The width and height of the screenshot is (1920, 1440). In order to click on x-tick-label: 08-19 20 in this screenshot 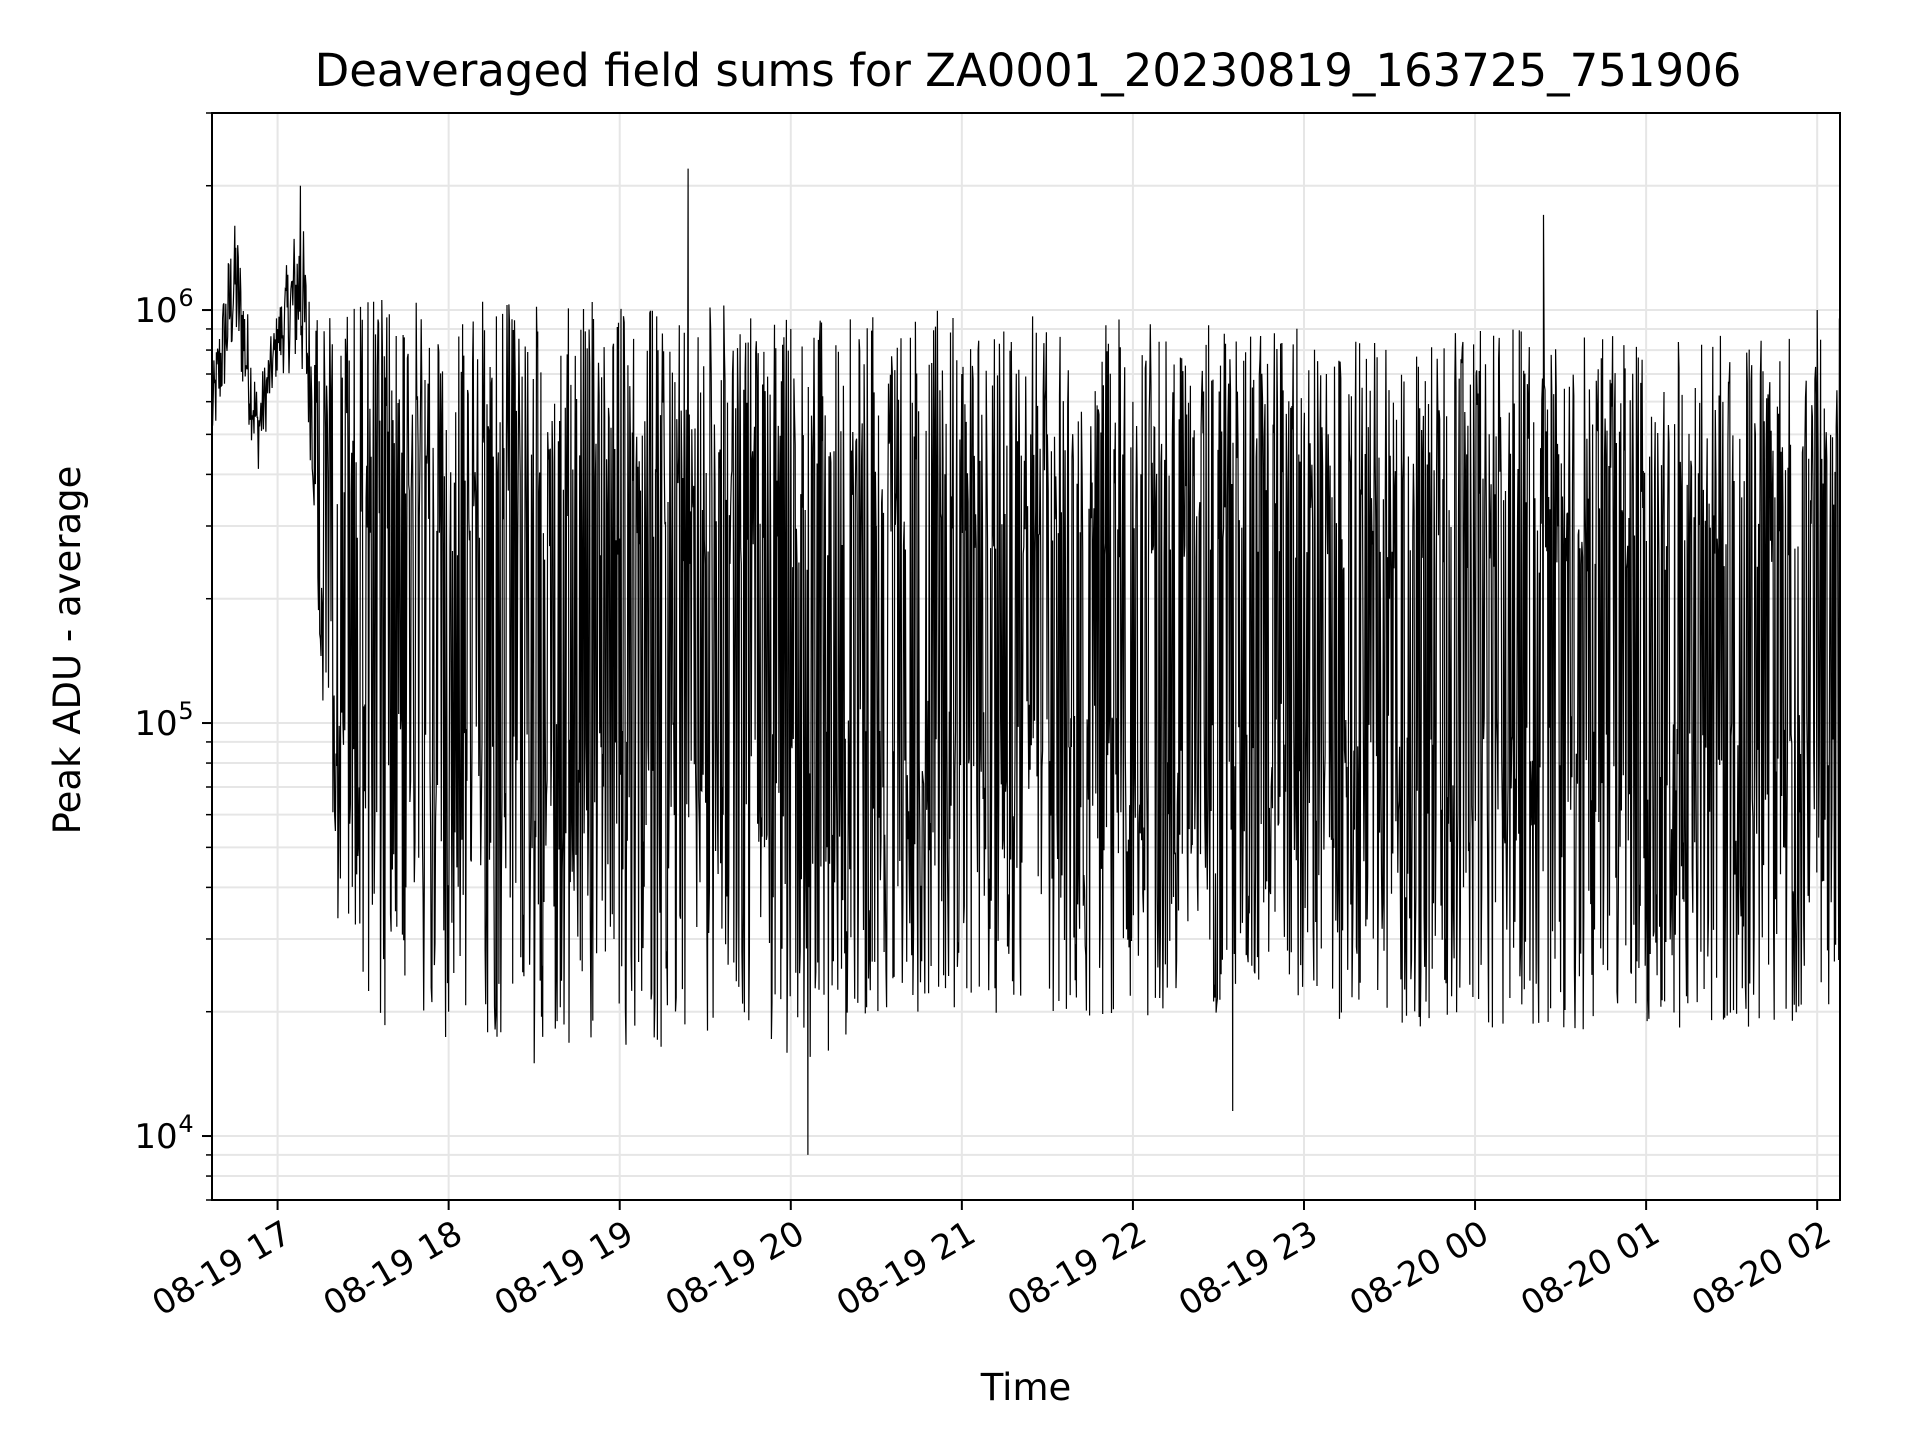, I will do `click(735, 1268)`.